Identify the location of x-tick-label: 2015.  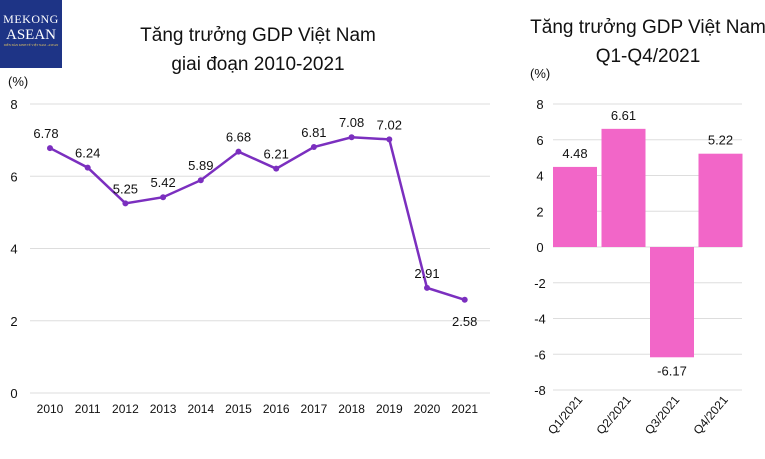
(238, 409).